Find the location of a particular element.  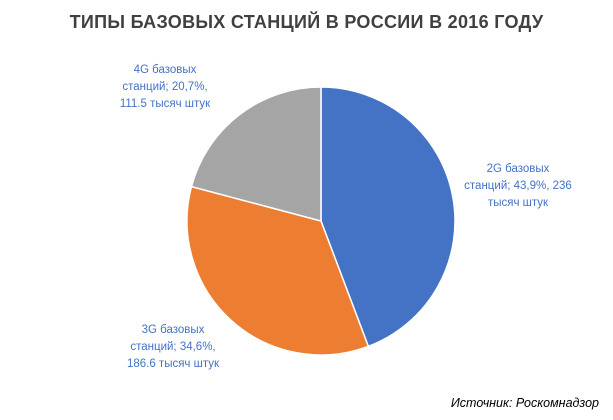

slice-label-2g-line2: станций; 43,9%, 236 is located at coordinates (518, 186).